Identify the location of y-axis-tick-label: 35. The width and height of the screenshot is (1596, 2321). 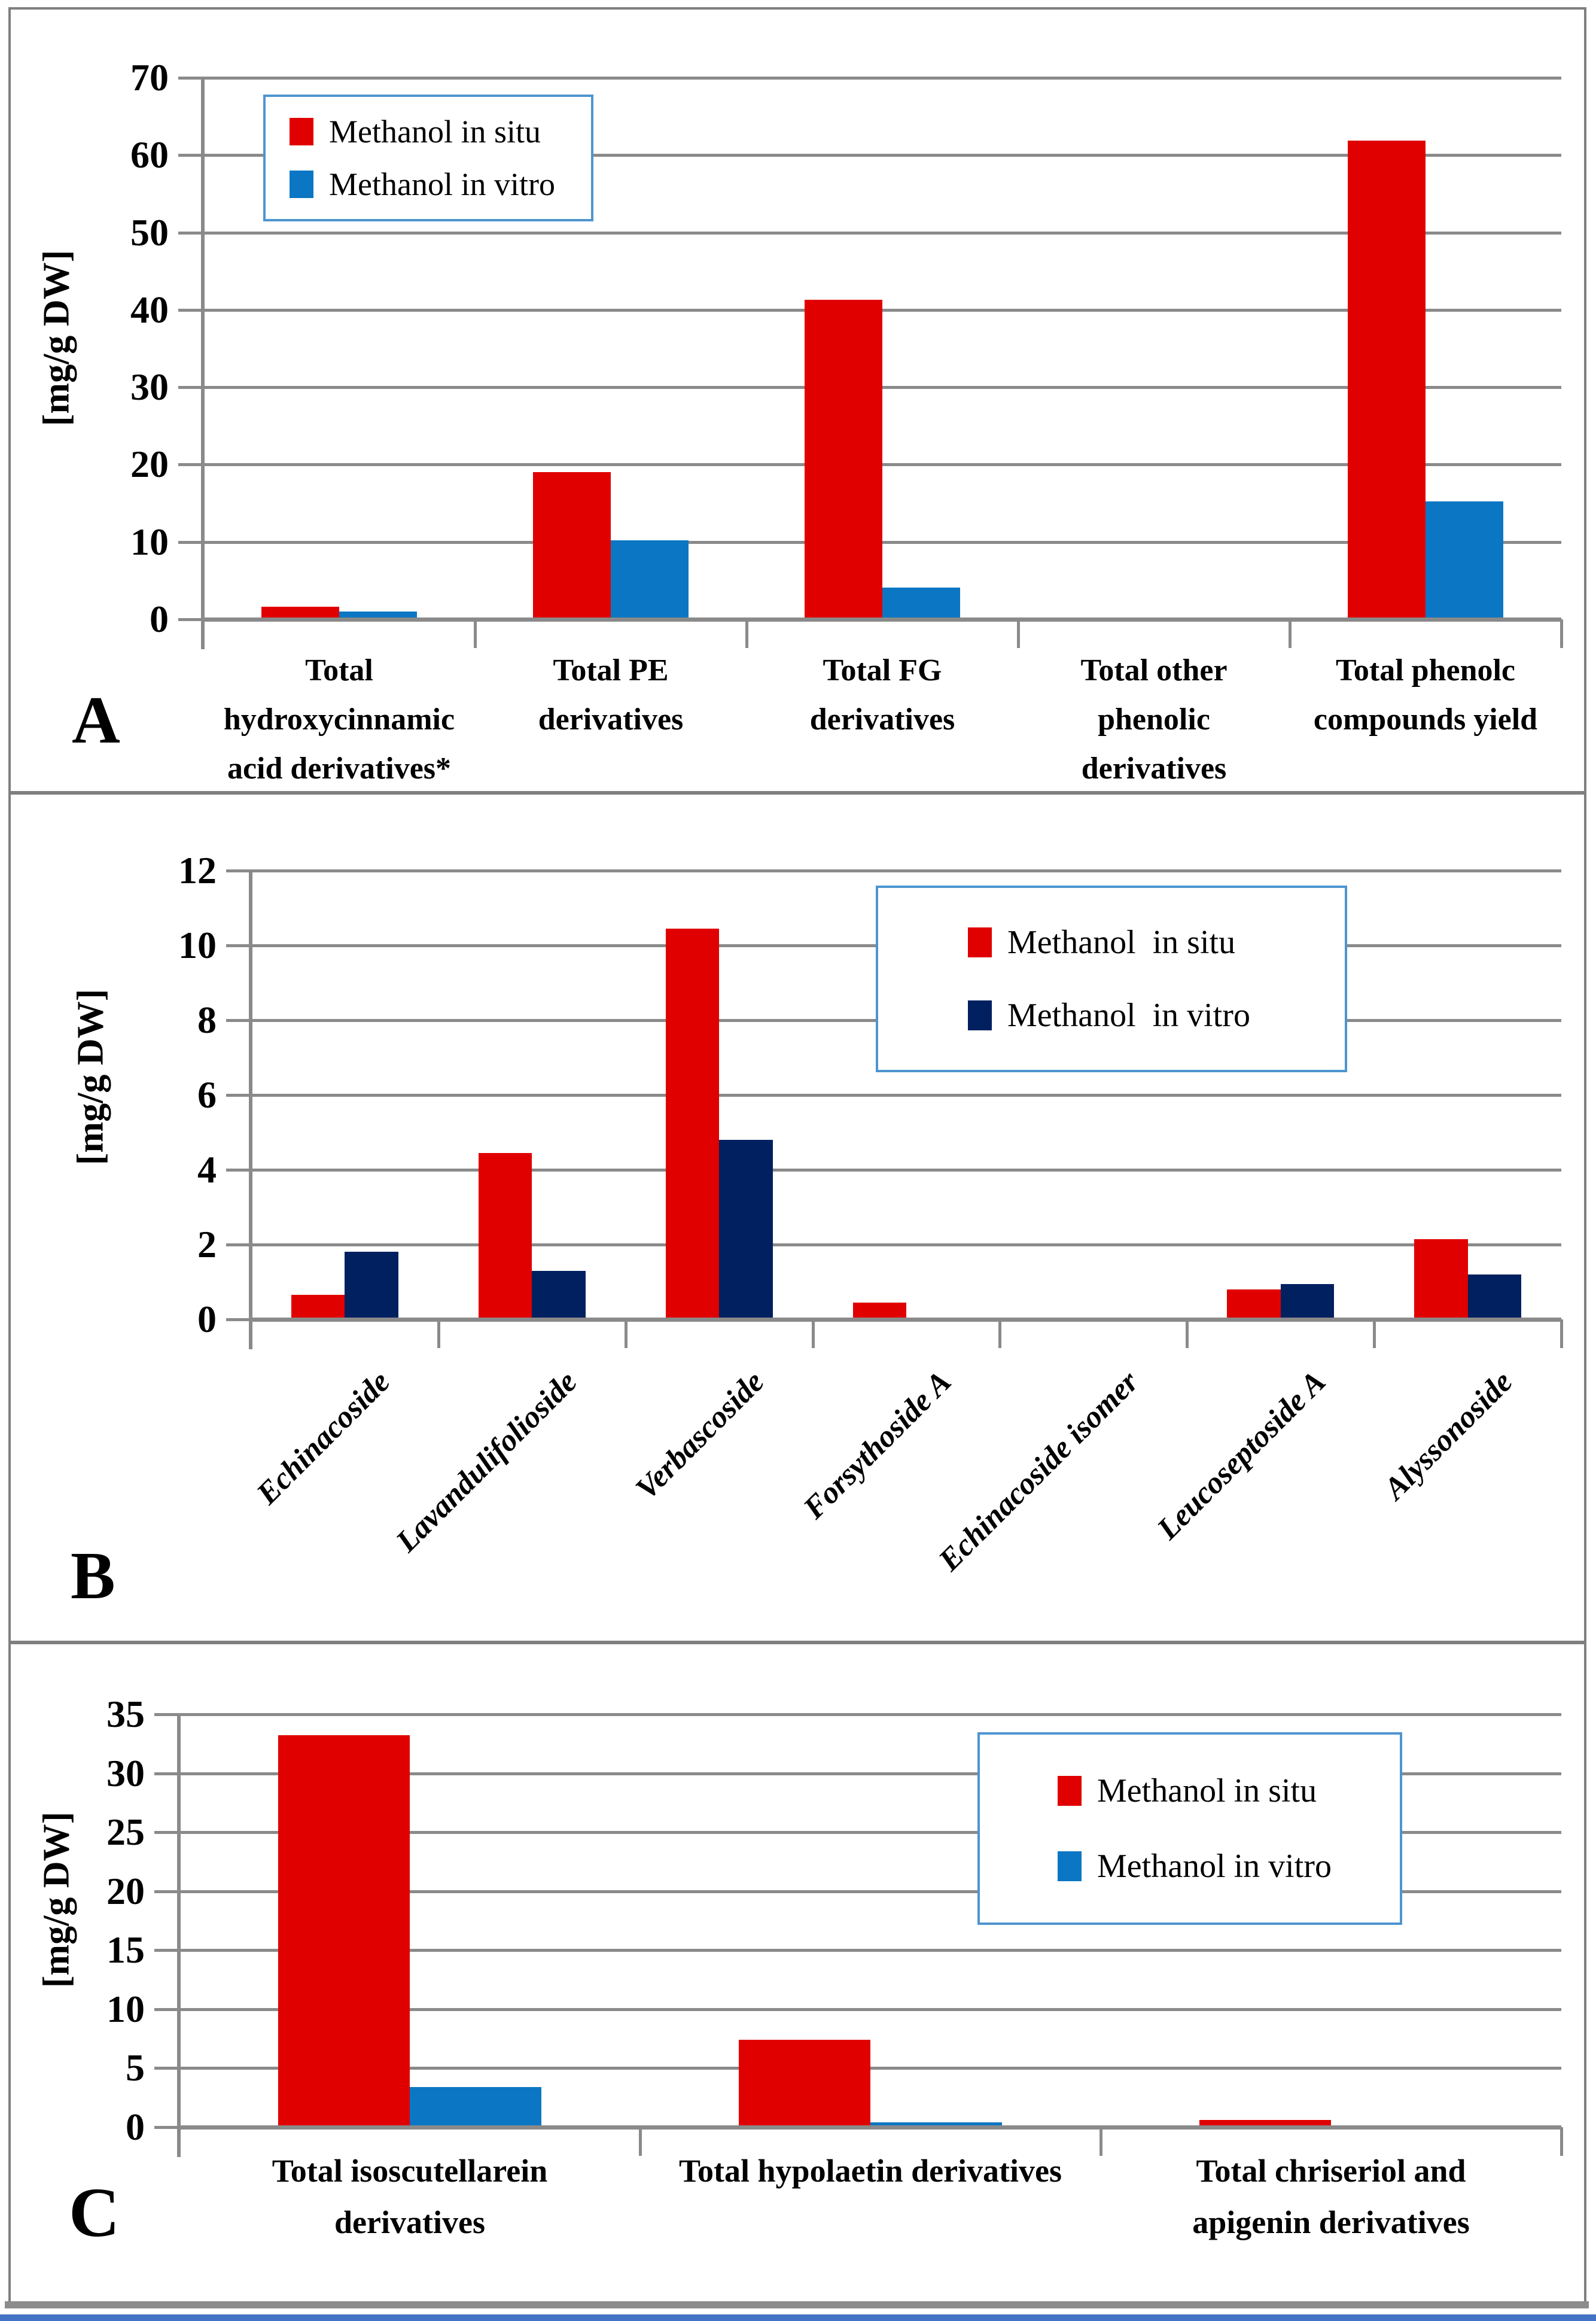
(125, 1714).